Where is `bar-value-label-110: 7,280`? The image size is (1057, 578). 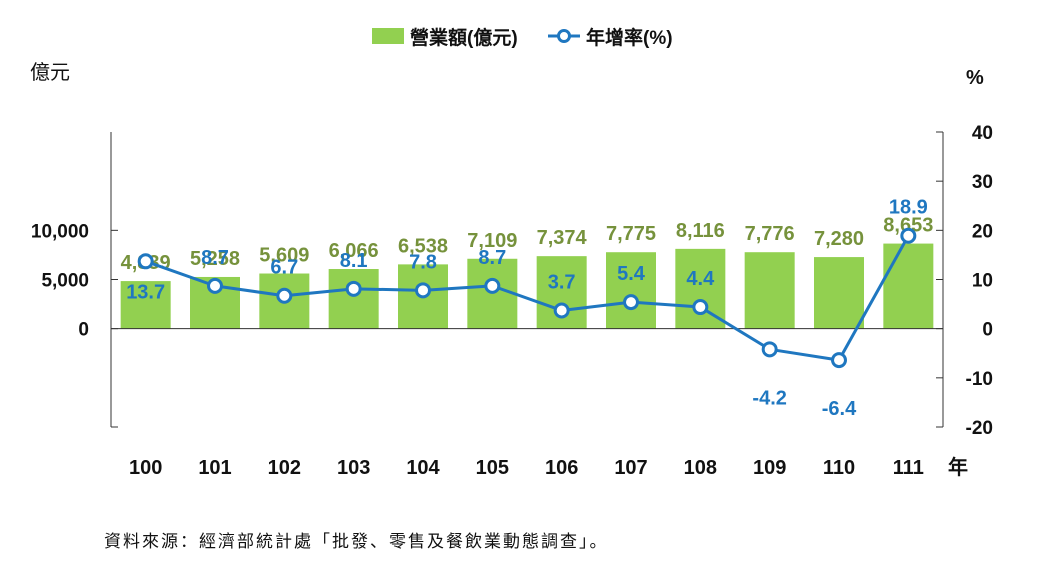 bar-value-label-110: 7,280 is located at coordinates (839, 239).